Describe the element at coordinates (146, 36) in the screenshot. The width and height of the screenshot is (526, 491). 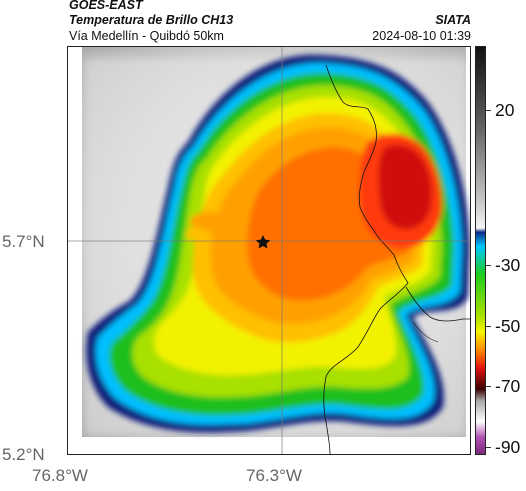
I see `route-label: Vía Medellín - Quibdó 50km` at that location.